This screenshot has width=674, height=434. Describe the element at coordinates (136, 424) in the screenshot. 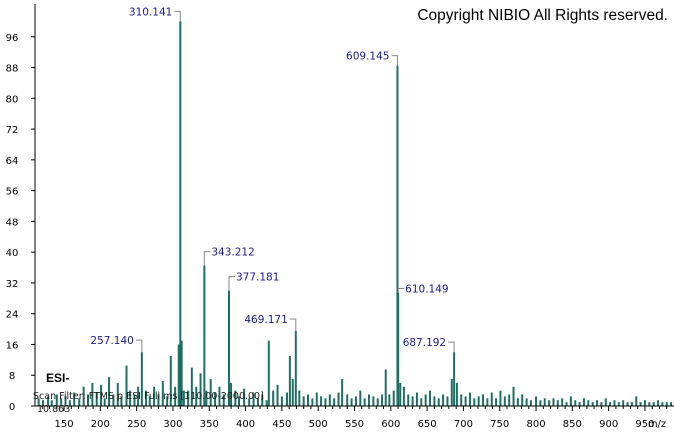

I see `x-tick-label: 250` at that location.